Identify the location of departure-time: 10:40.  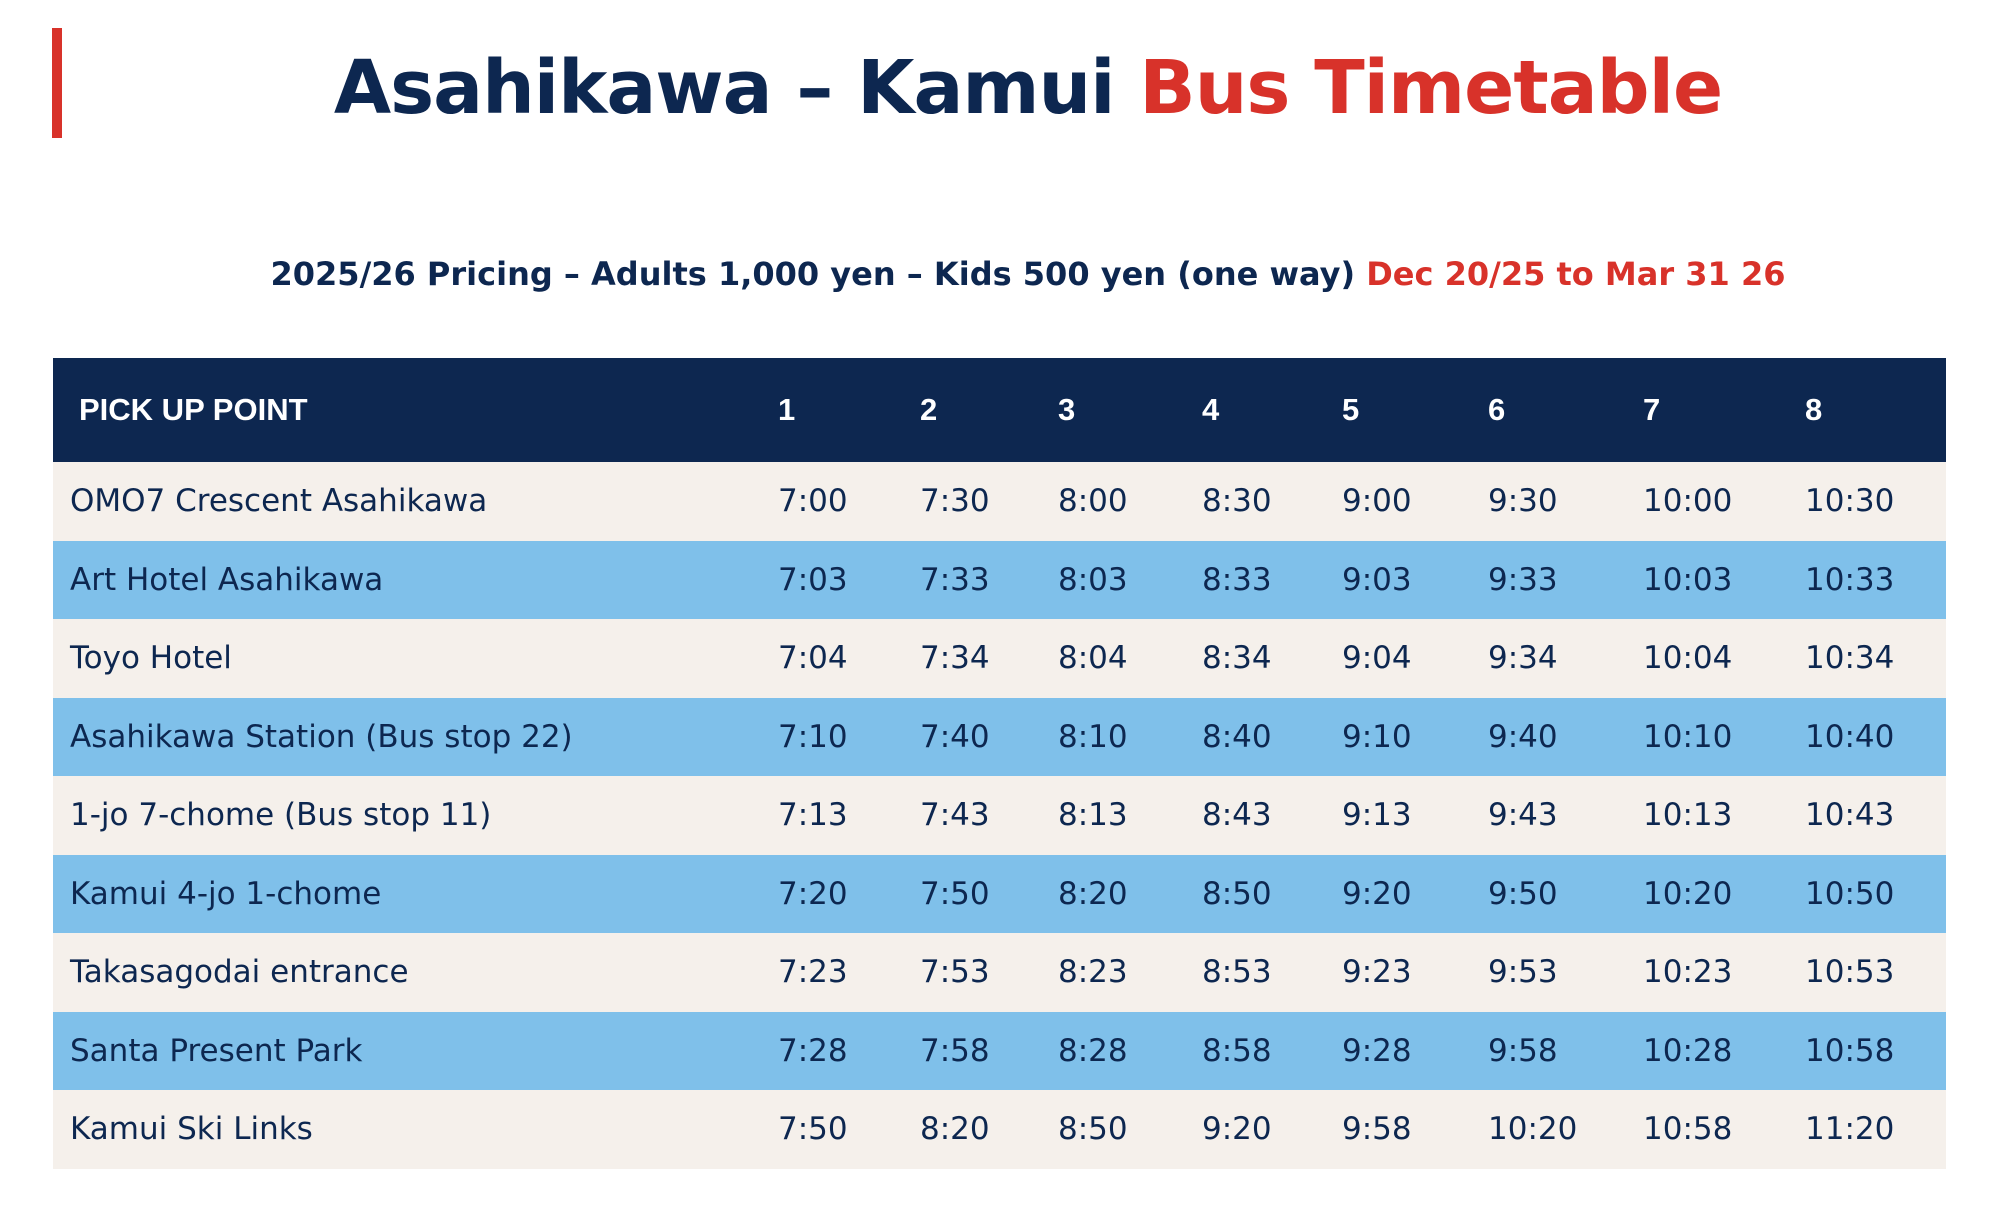
(1850, 736).